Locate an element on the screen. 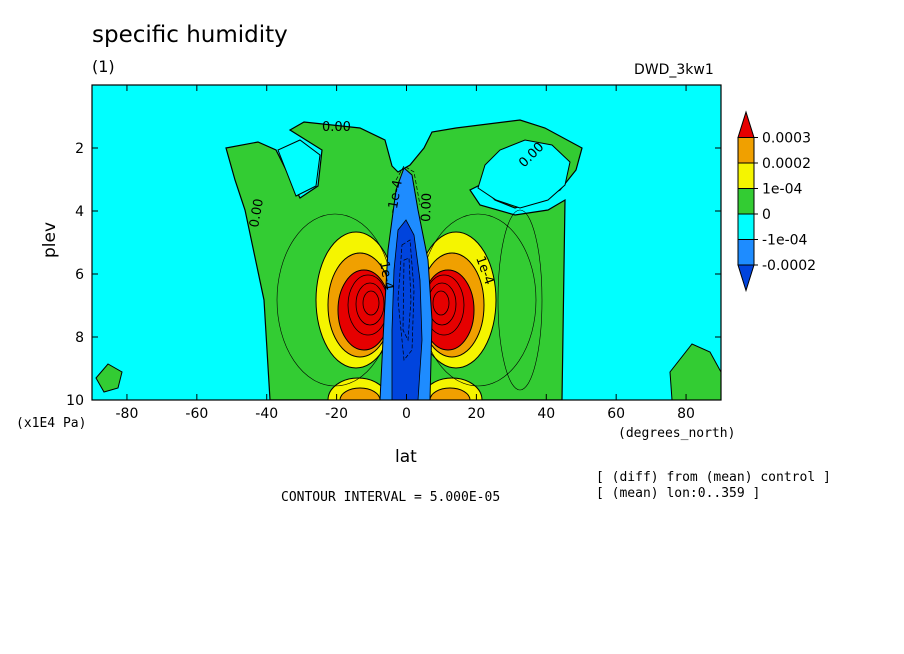 Image resolution: width=904 pixels, height=654 pixels. y-tick-label: 6 is located at coordinates (79, 275).